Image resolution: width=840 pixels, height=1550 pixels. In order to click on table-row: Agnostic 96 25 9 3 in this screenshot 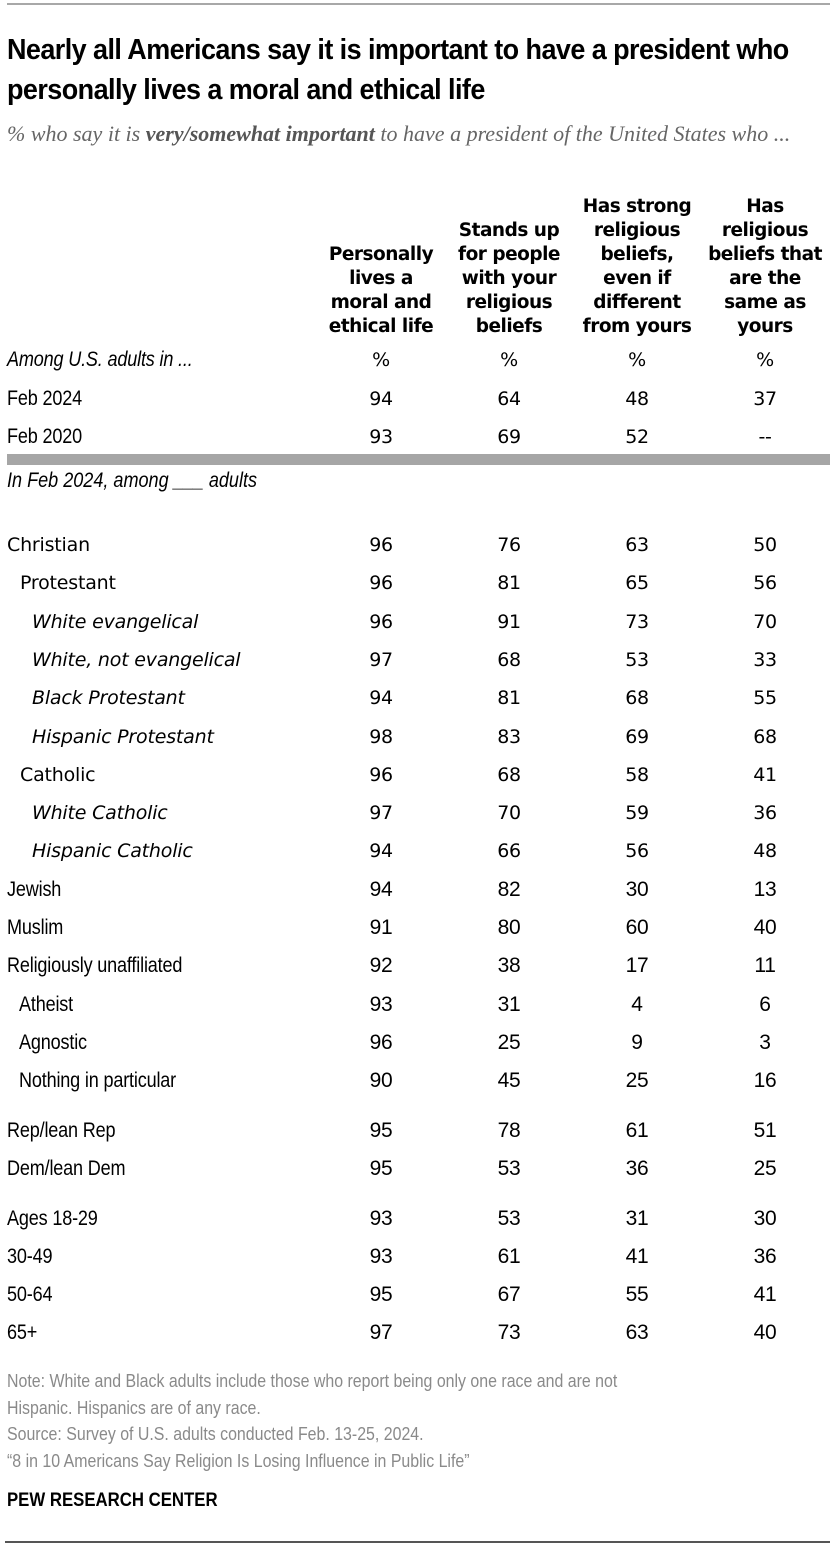, I will do `click(420, 1045)`.